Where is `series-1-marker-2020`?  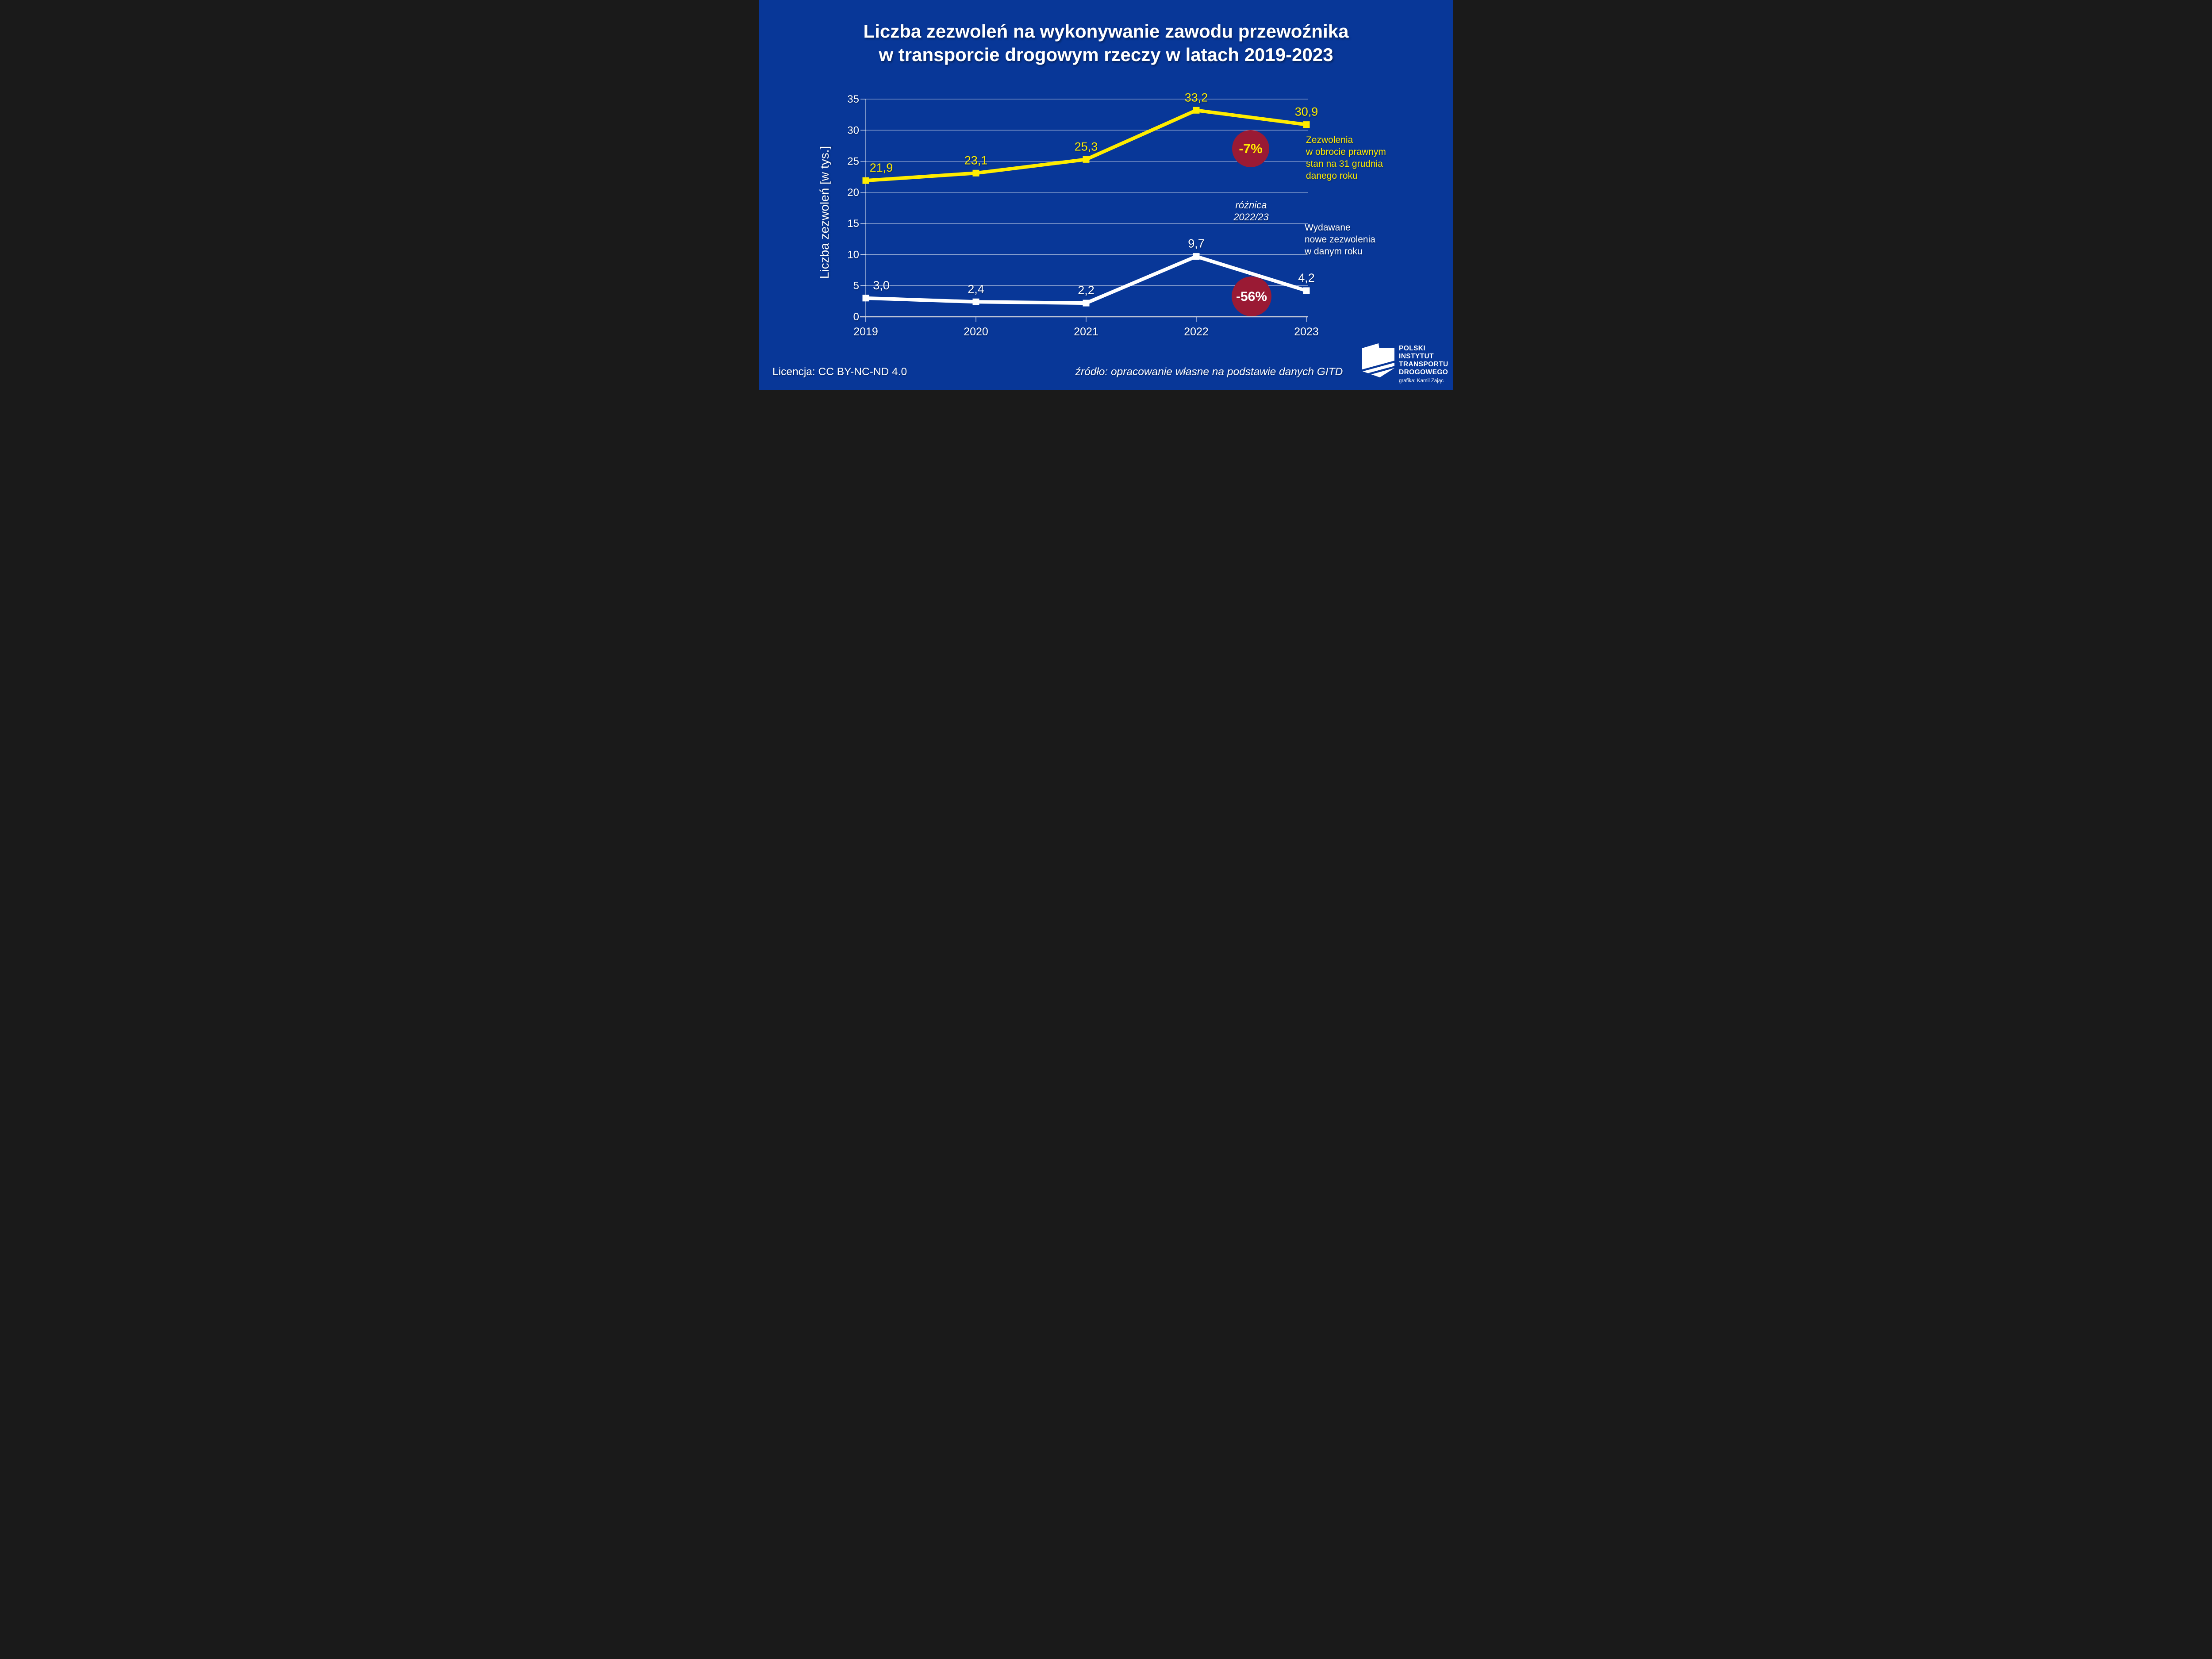 series-1-marker-2020 is located at coordinates (975, 302).